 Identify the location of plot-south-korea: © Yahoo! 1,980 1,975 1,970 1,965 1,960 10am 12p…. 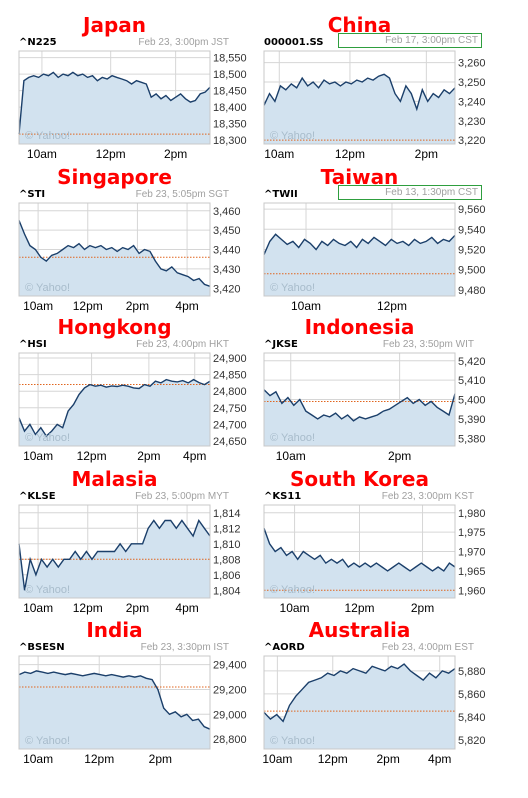
(374, 559).